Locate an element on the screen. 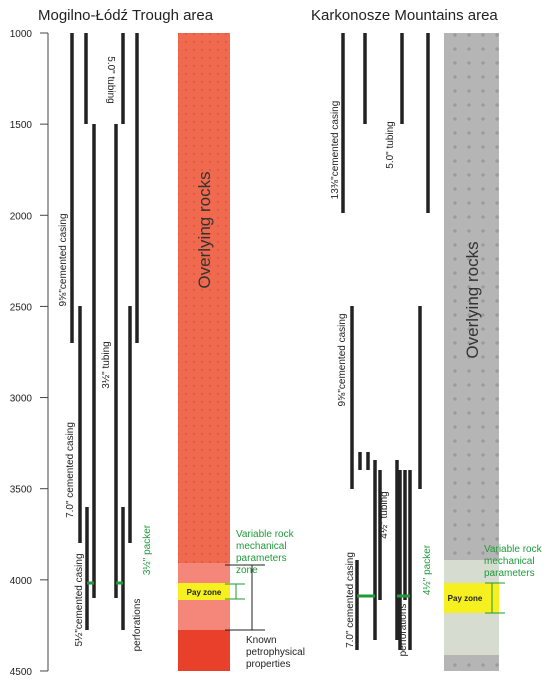 This screenshot has width=550, height=685. depth-label: 1000 is located at coordinates (21, 34).